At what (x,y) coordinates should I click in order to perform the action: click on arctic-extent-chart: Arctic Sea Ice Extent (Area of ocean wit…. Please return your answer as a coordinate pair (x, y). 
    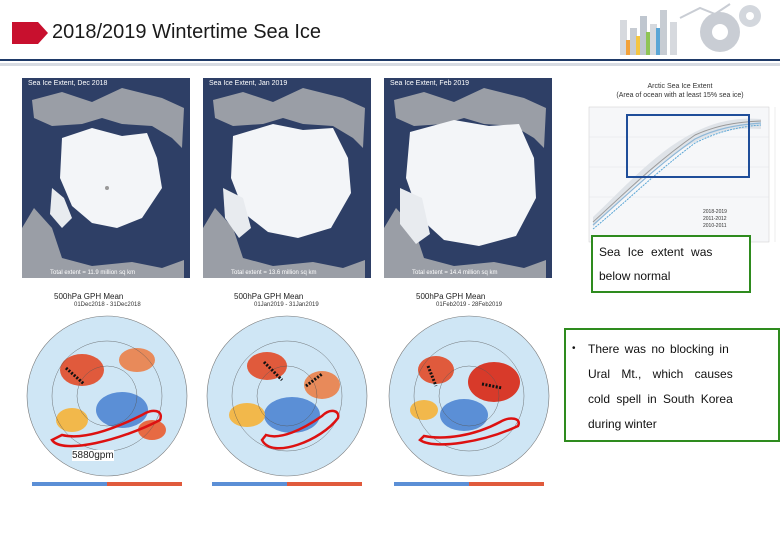
    Looking at the image, I should click on (672, 162).